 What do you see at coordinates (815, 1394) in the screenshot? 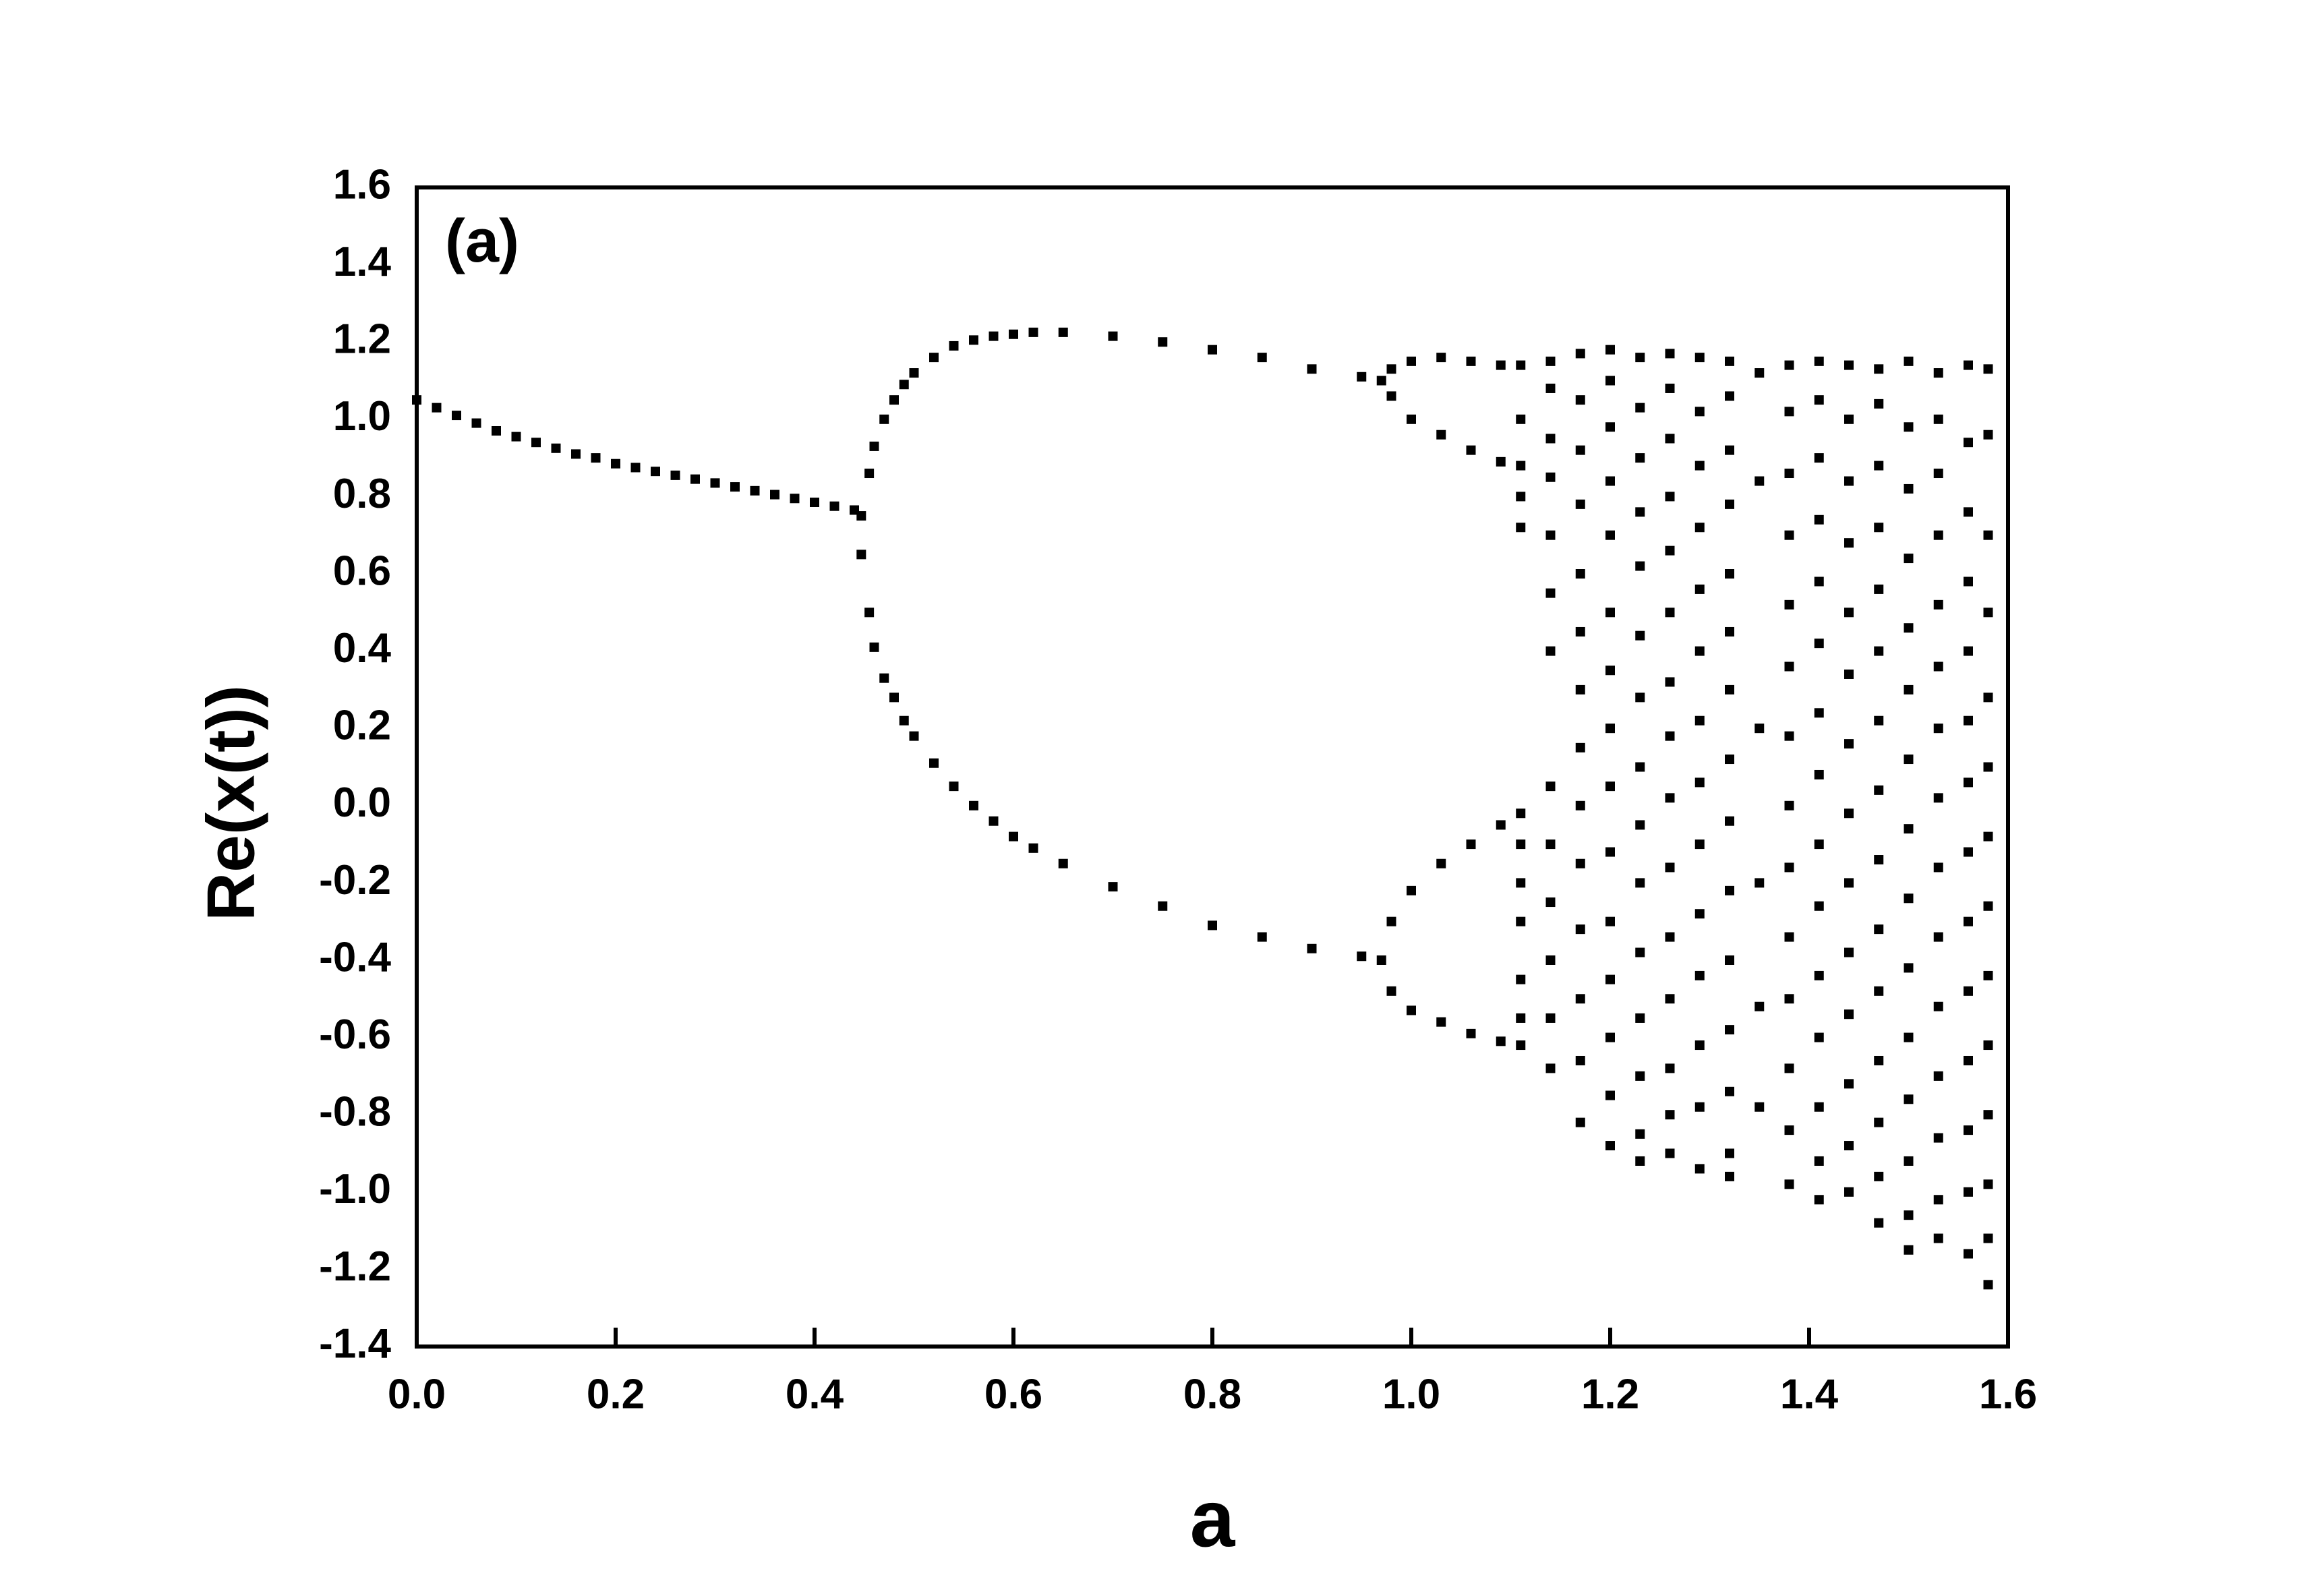
I see `x-tick-label: 0.4` at bounding box center [815, 1394].